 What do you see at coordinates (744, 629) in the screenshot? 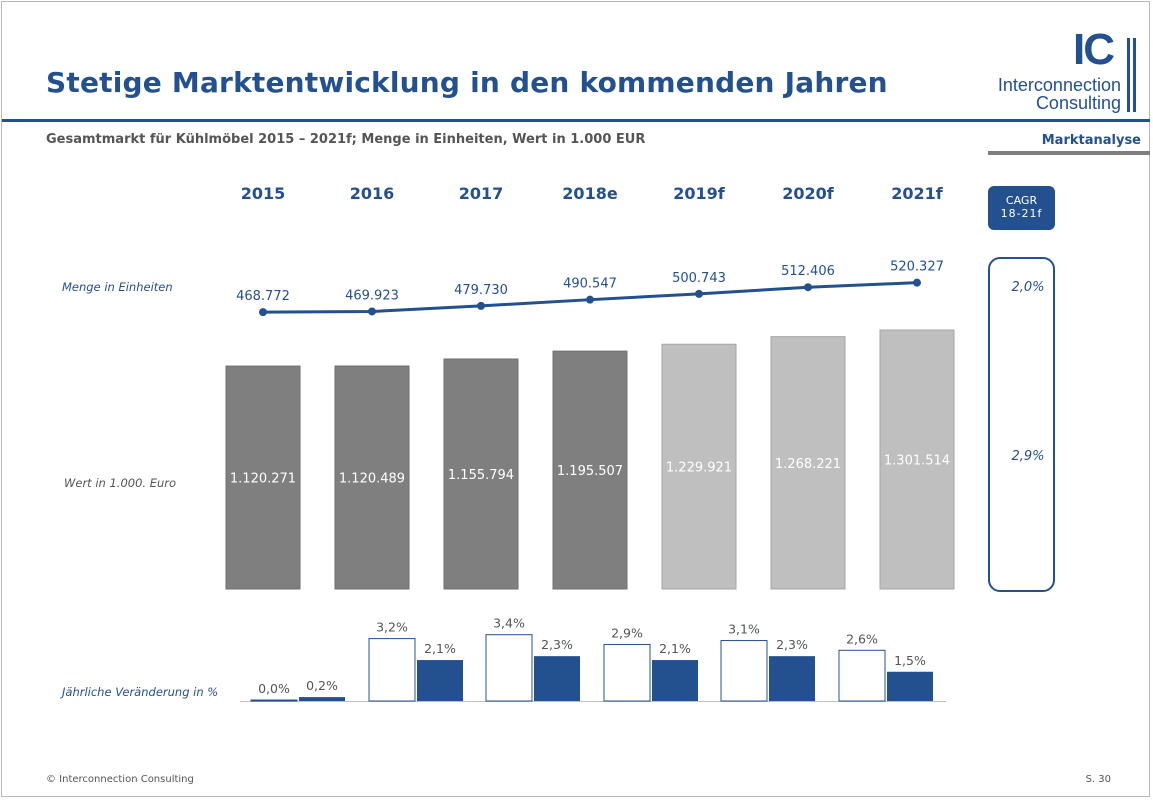
I see `change-label-wert: 3,1%` at bounding box center [744, 629].